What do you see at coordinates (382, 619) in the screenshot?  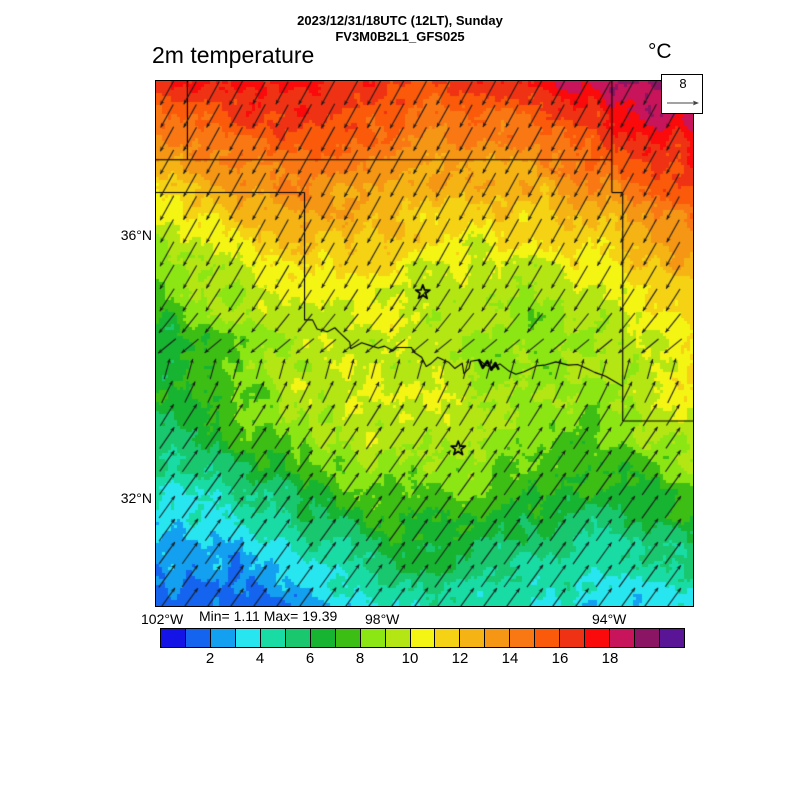 I see `axis-label-lon-98: 98°W` at bounding box center [382, 619].